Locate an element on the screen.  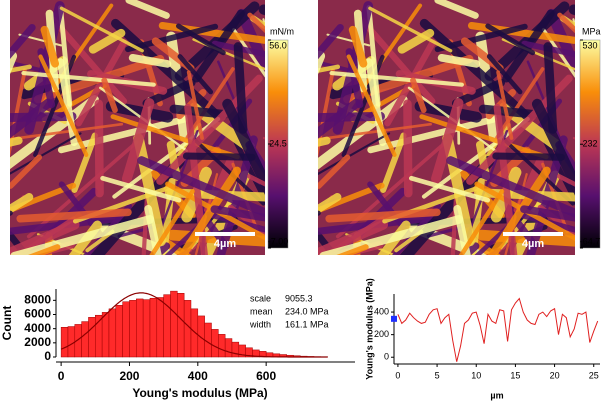
y-axis-label: Count is located at coordinates (7, 323).